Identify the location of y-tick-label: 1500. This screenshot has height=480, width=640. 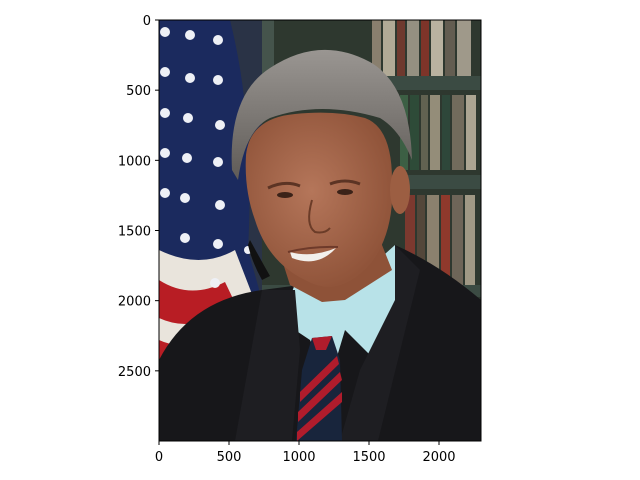
(134, 232).